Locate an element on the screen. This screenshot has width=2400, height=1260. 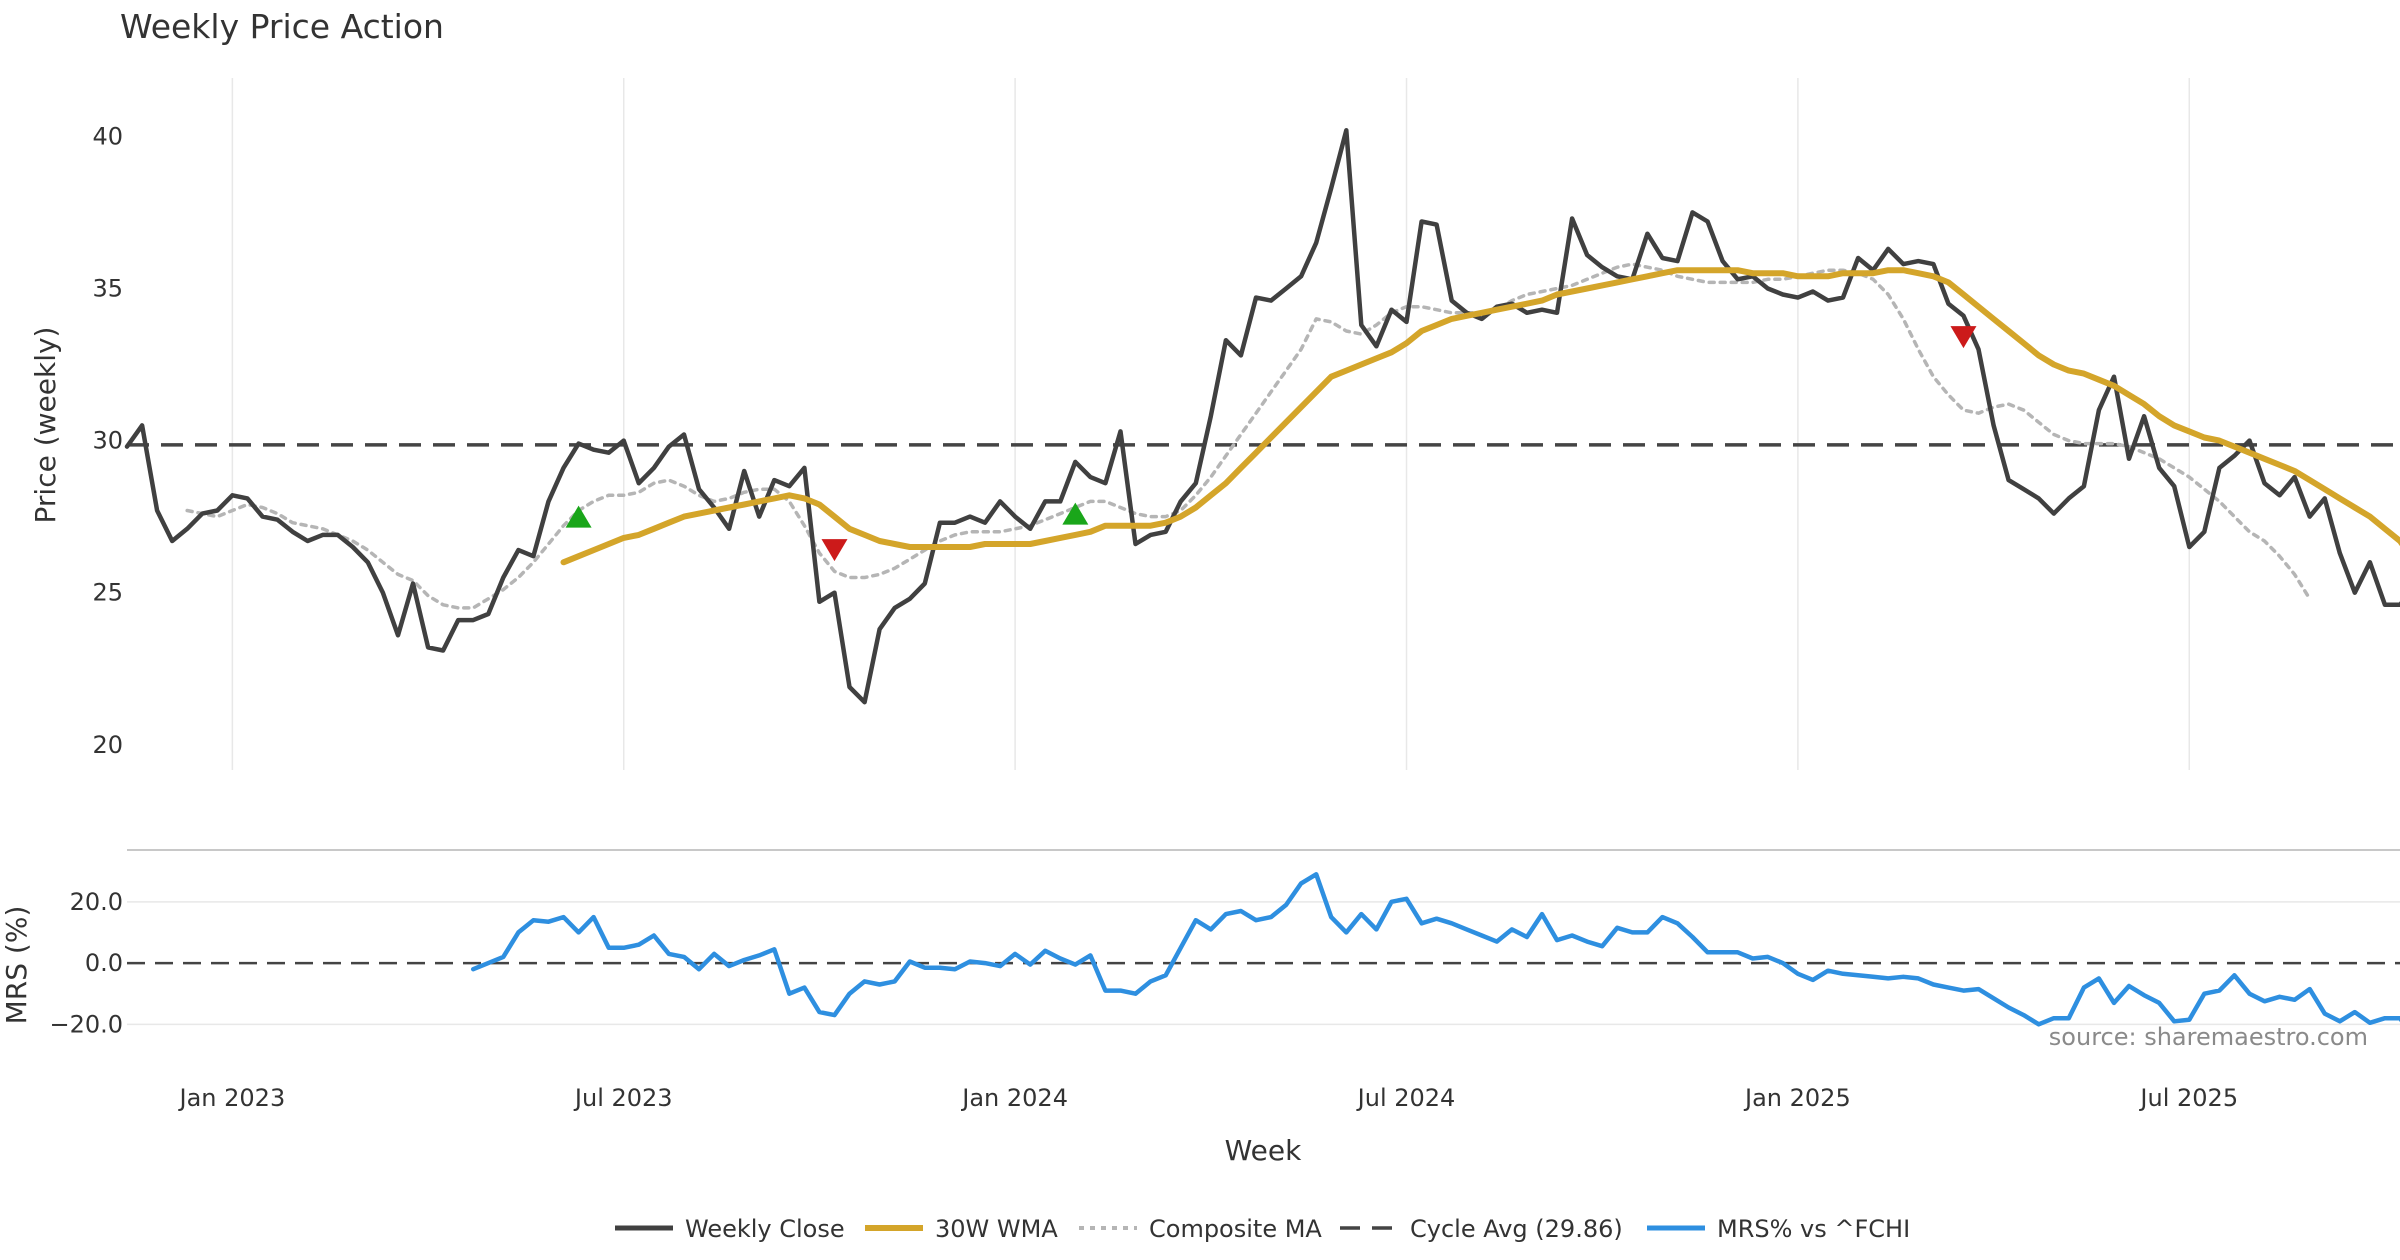
mrs-line is located at coordinates (1435, 949).